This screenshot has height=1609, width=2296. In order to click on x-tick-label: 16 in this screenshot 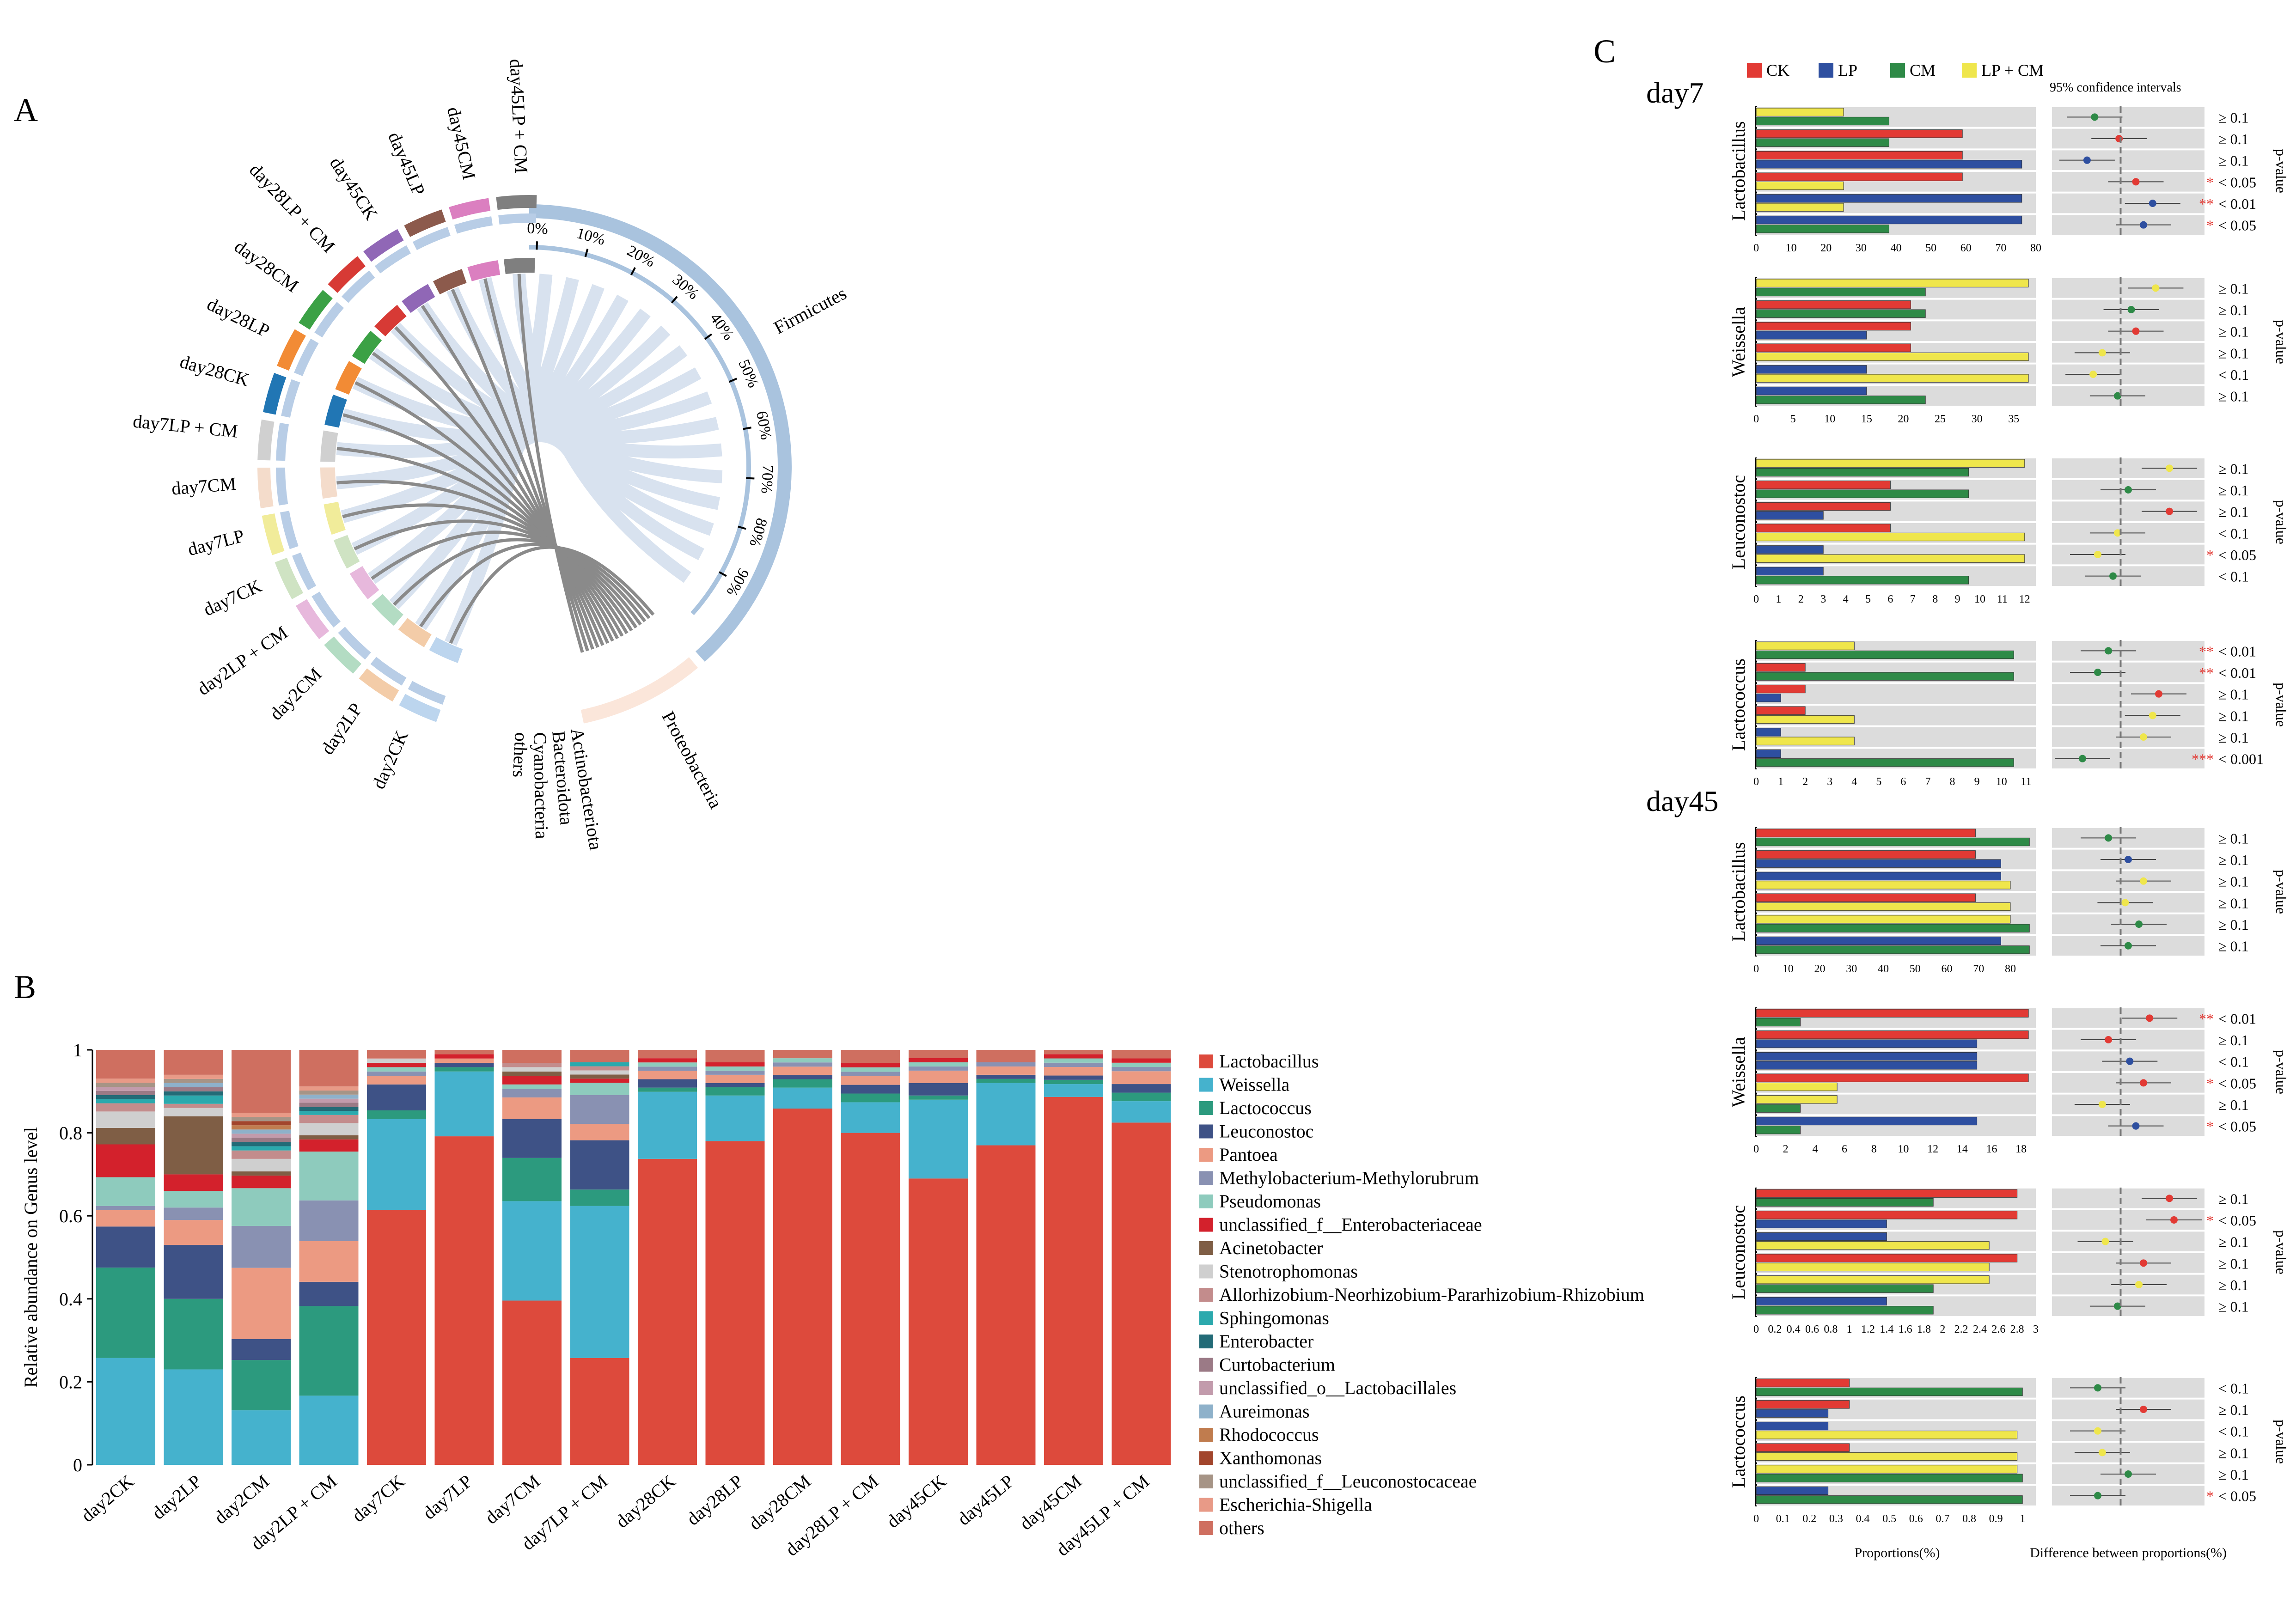, I will do `click(1992, 1149)`.